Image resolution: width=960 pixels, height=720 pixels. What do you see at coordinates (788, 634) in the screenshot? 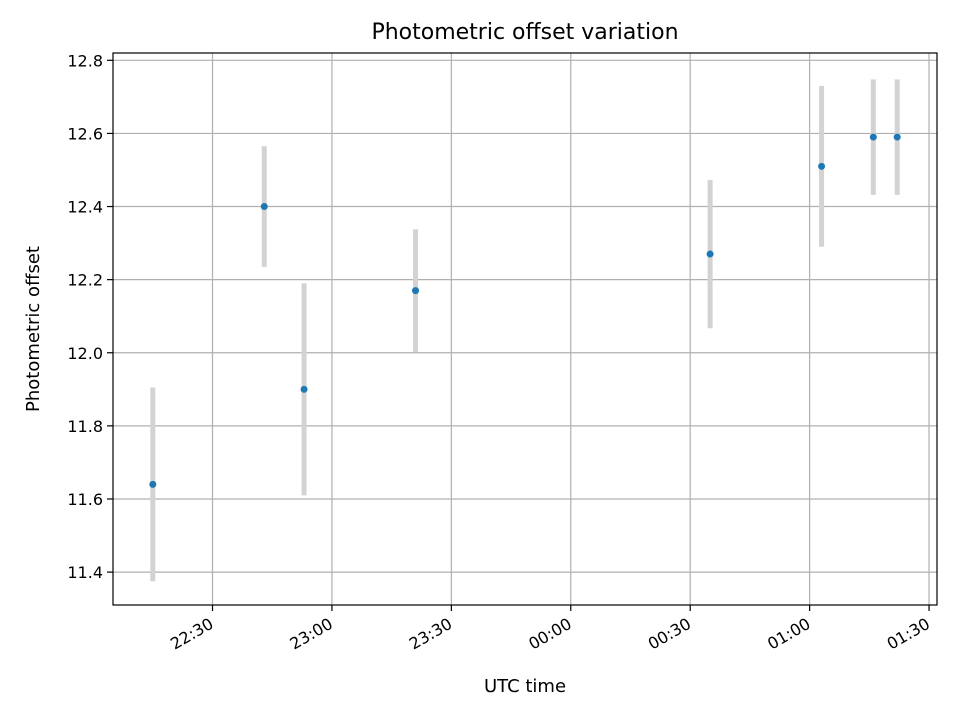
I see `x-tick-label: 01:00` at bounding box center [788, 634].